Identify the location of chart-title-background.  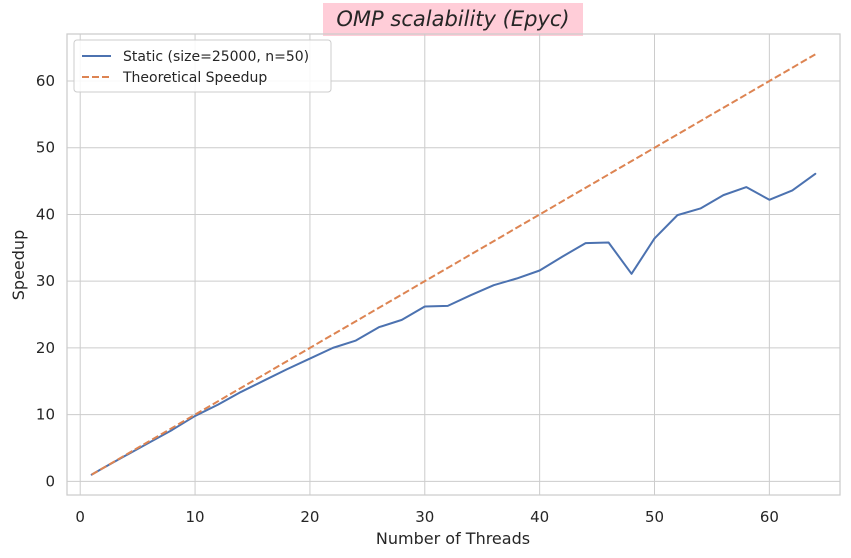
(453, 19).